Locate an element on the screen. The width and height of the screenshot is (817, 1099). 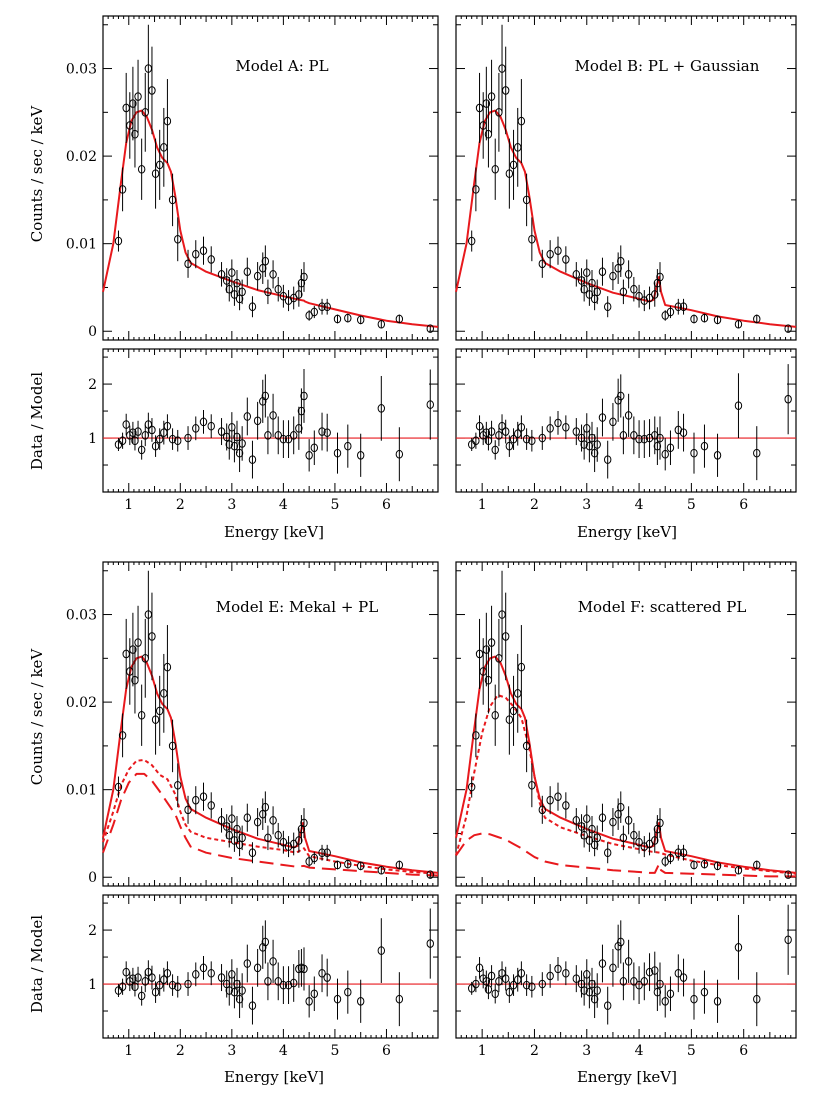
x-tick-label: 2 is located at coordinates (534, 505).